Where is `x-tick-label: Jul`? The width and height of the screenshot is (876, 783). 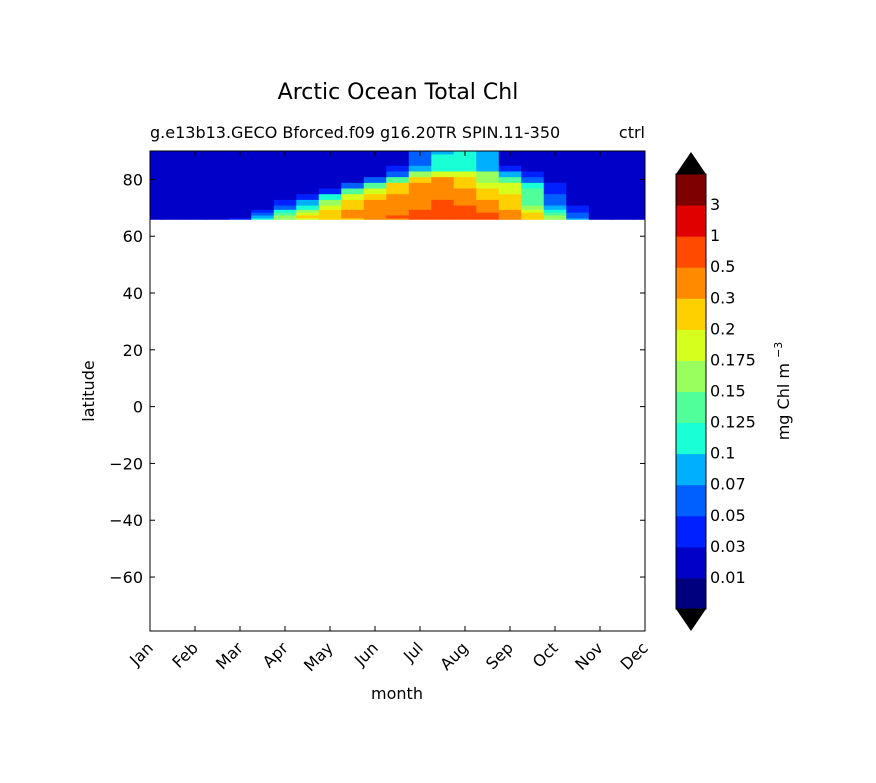 x-tick-label: Jul is located at coordinates (413, 652).